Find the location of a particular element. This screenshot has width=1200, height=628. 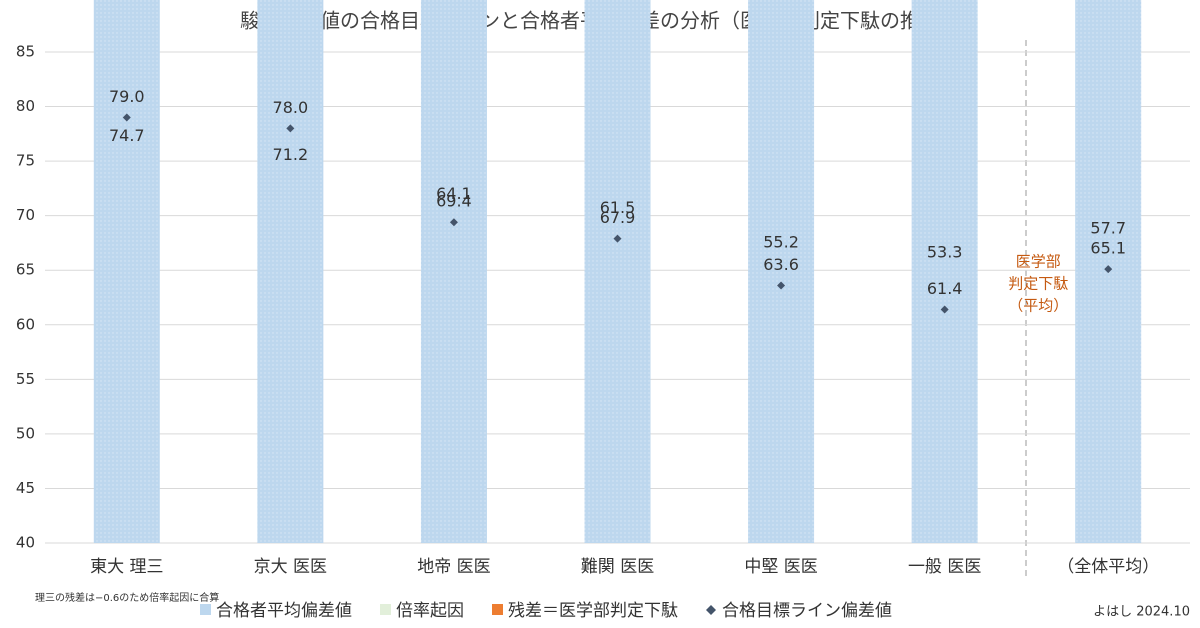

annotation: （平均） is located at coordinates (1038, 306).